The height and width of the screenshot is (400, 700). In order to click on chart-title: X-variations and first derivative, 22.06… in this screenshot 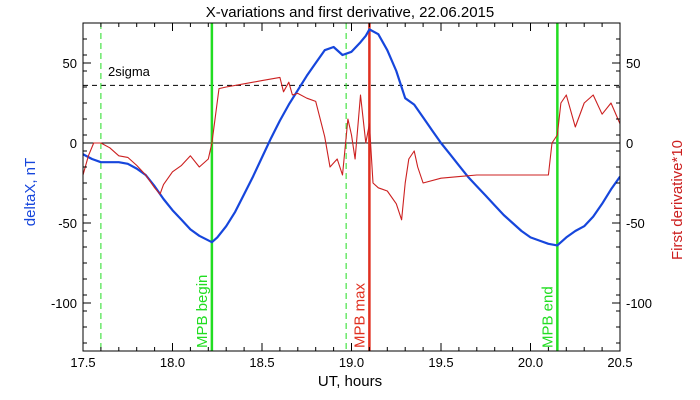, I will do `click(350, 12)`.